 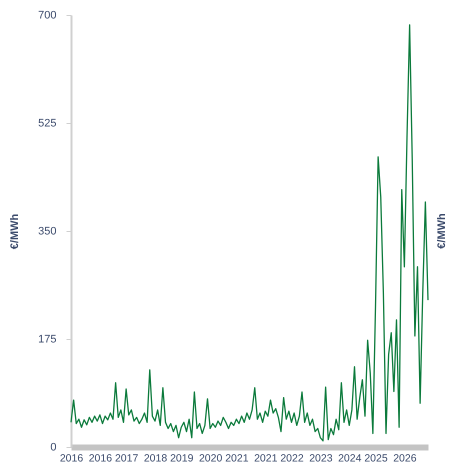 What do you see at coordinates (292, 458) in the screenshot?
I see `x-tick-label: 2022` at bounding box center [292, 458].